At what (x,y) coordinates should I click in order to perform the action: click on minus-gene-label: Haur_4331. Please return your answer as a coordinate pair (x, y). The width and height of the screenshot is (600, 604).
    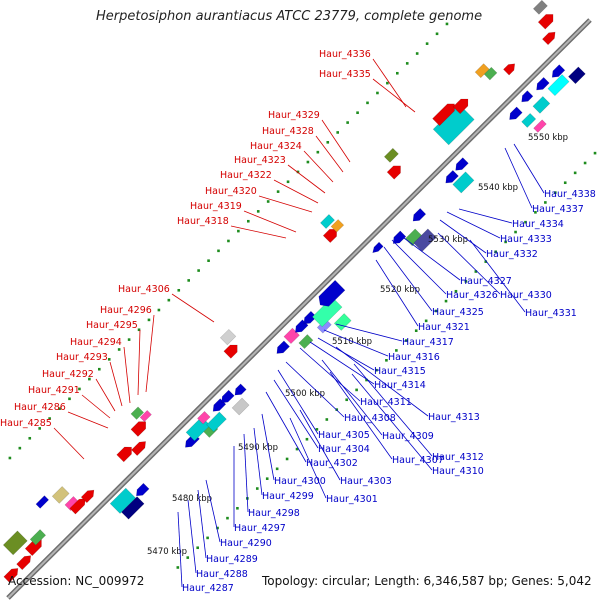
    Looking at the image, I should click on (551, 313).